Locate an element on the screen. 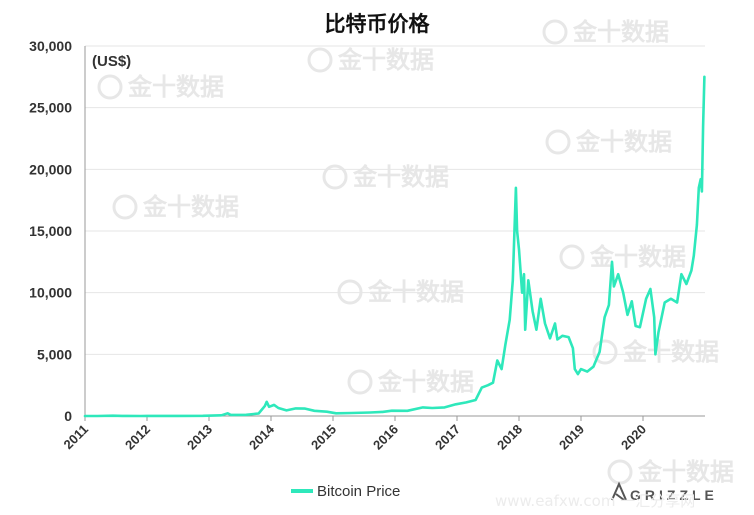 This screenshot has width=754, height=515. x-tick-label: 2016 is located at coordinates (385, 437).